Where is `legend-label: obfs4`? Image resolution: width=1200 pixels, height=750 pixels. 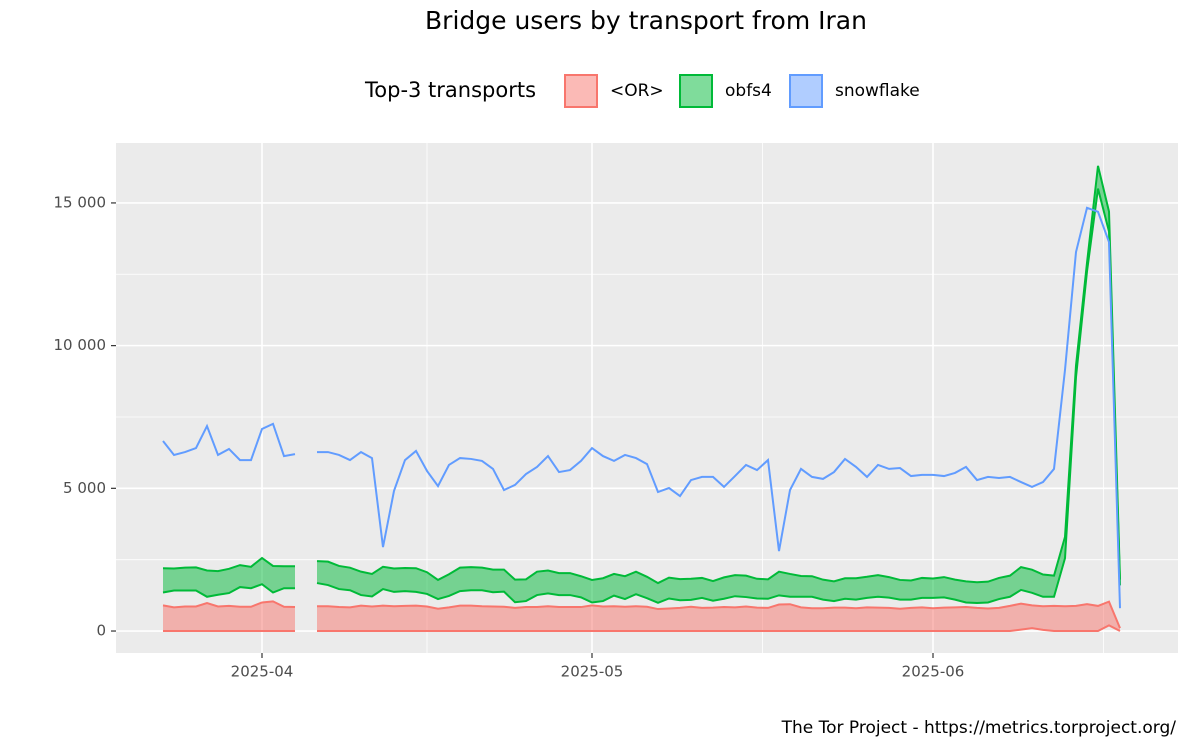 legend-label: obfs4 is located at coordinates (748, 91).